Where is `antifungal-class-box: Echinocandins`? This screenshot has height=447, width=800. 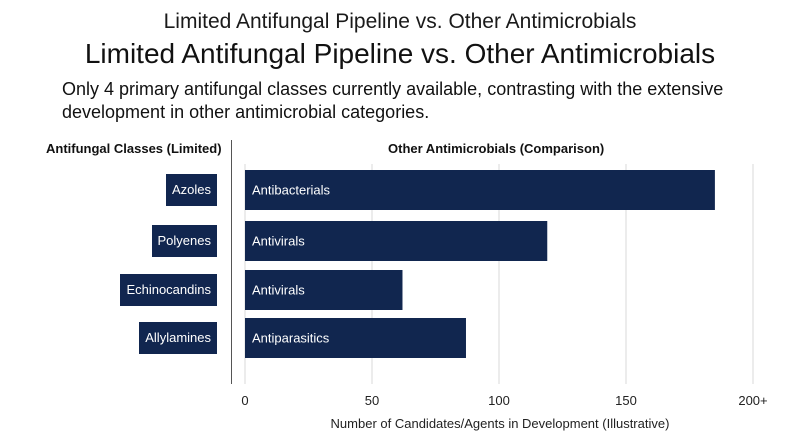 antifungal-class-box: Echinocandins is located at coordinates (168, 290).